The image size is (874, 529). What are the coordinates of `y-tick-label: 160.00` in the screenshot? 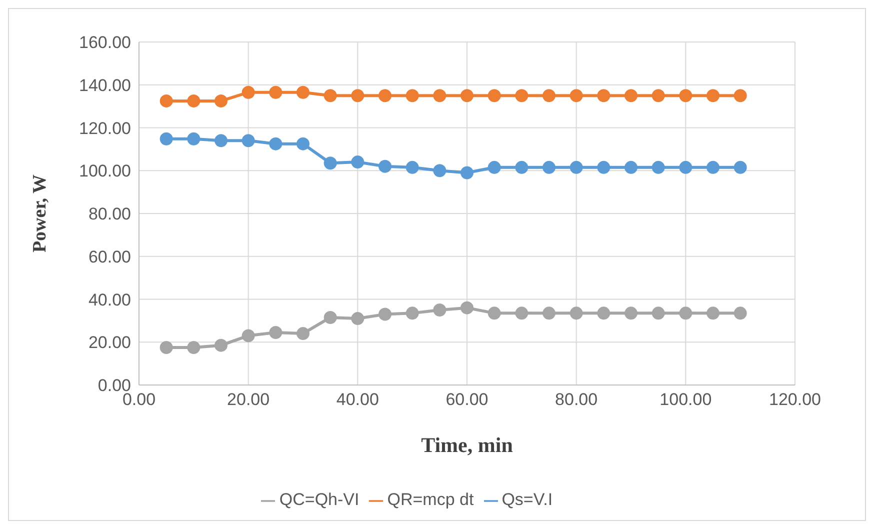 It's located at (105, 42).